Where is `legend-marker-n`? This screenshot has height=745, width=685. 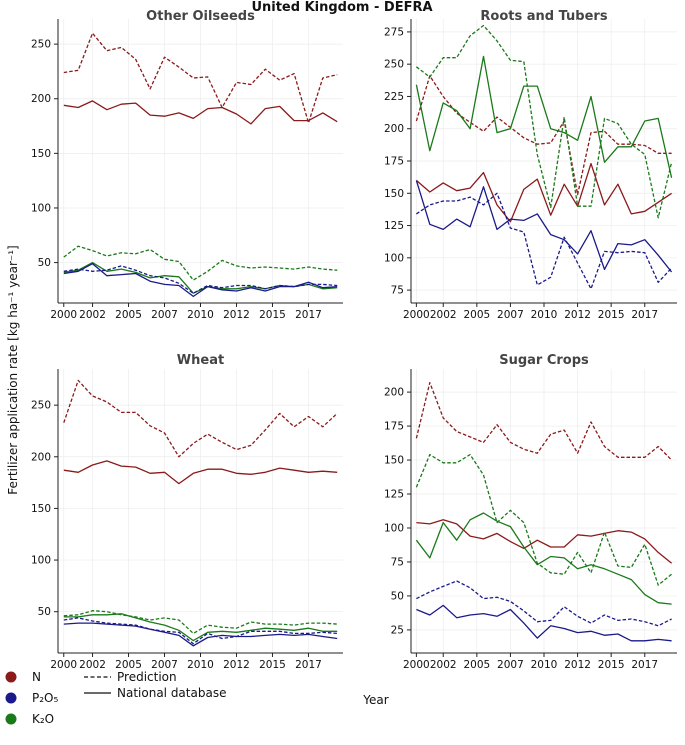 legend-marker-n is located at coordinates (11, 677).